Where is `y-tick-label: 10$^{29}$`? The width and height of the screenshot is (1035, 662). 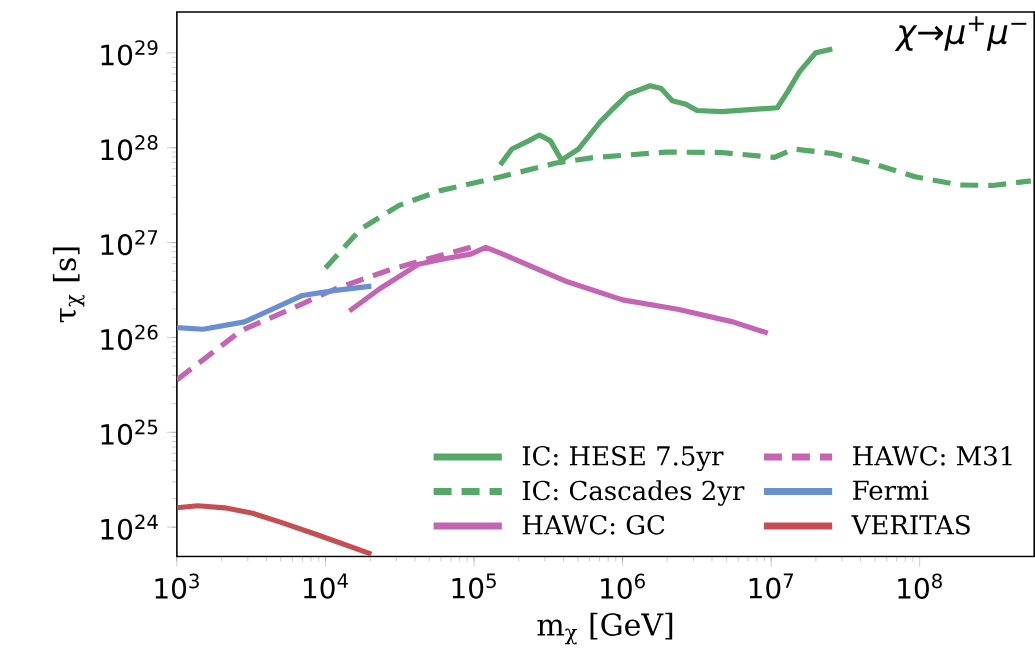
y-tick-label: 10$^{29}$ is located at coordinates (129, 52).